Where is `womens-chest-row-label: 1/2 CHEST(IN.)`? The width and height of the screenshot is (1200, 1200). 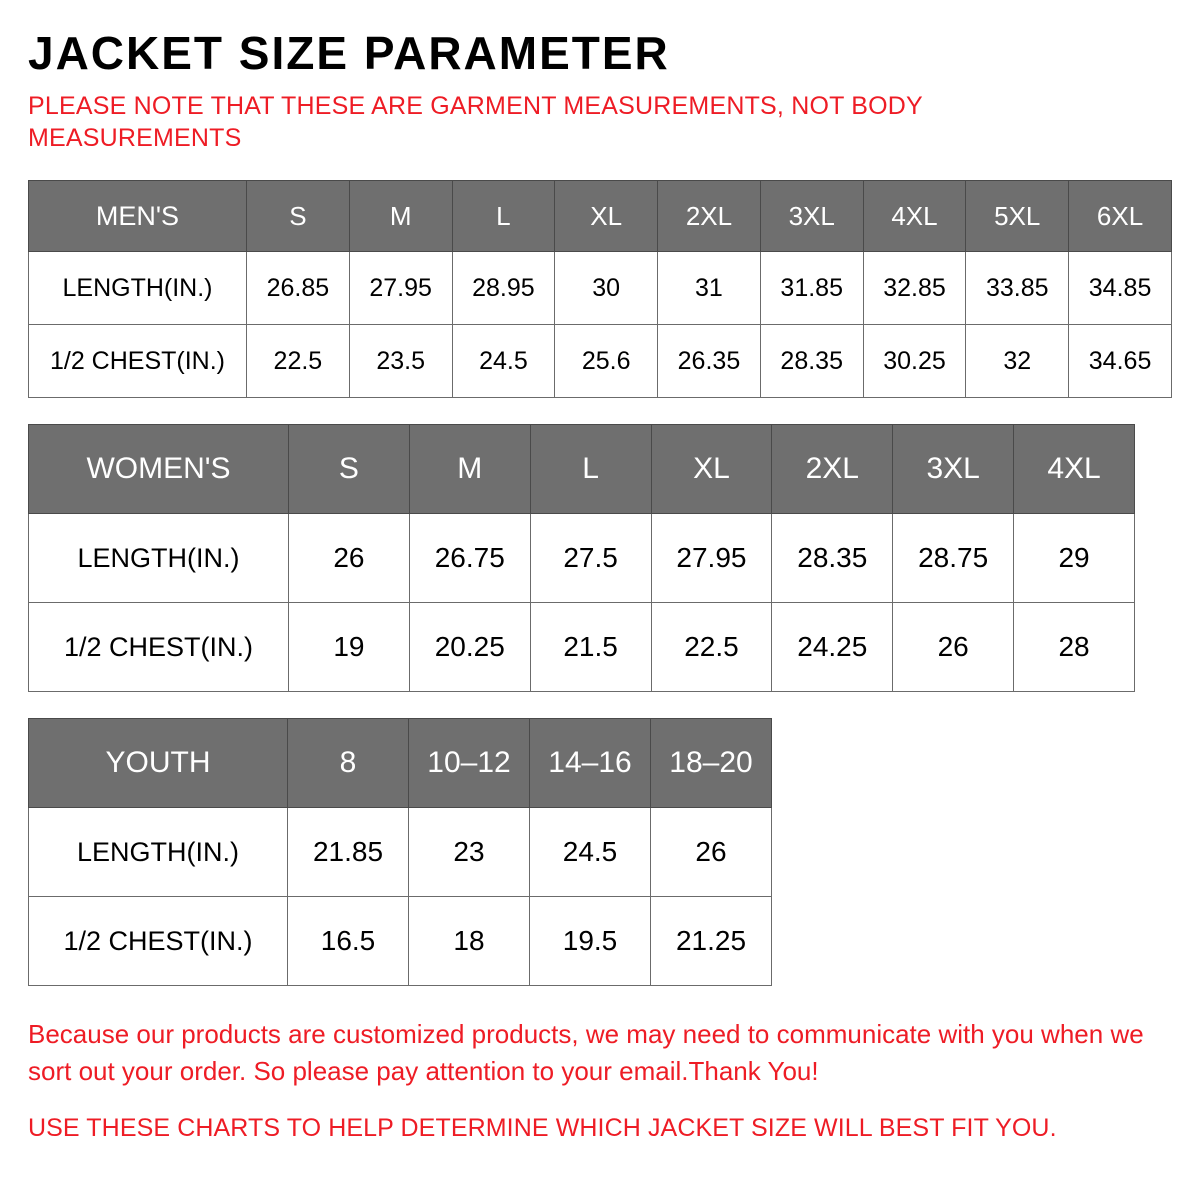
womens-chest-row-label: 1/2 CHEST(IN.) is located at coordinates (158, 647).